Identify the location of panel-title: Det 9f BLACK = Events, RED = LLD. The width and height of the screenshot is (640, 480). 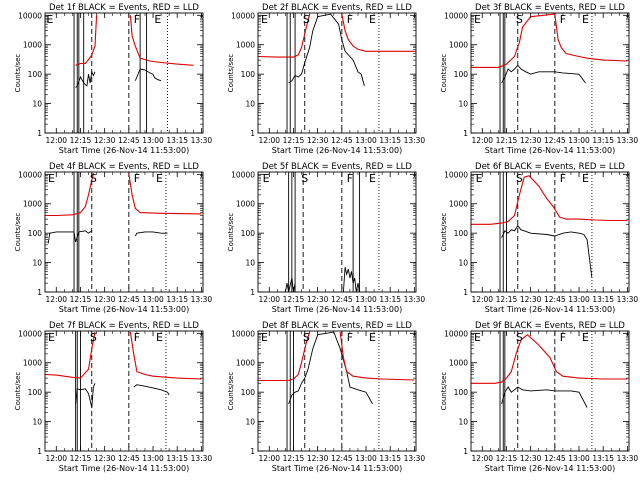
(550, 326).